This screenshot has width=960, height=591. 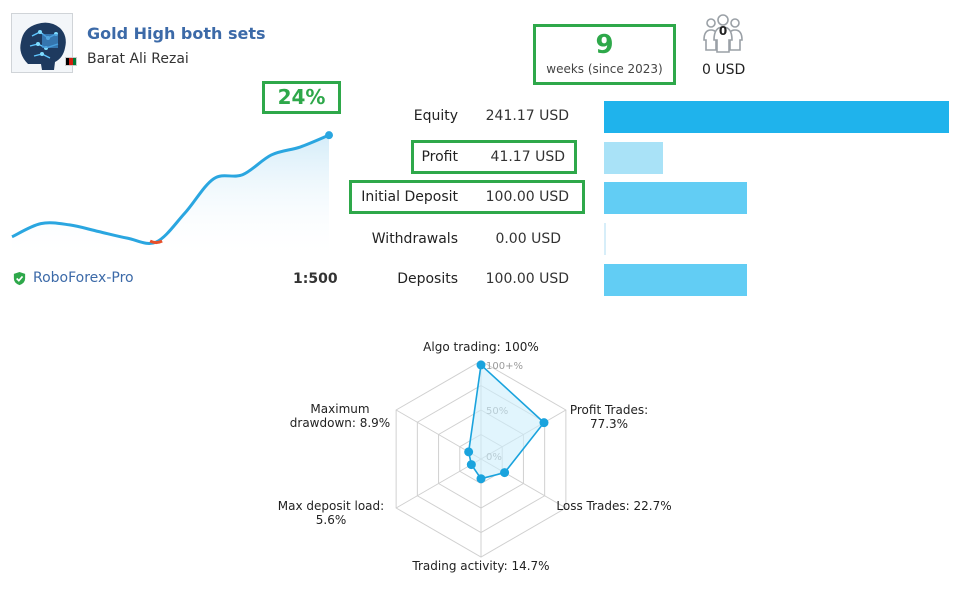 I want to click on radar-axis-label: drawdown: 8.9%, so click(x=340, y=423).